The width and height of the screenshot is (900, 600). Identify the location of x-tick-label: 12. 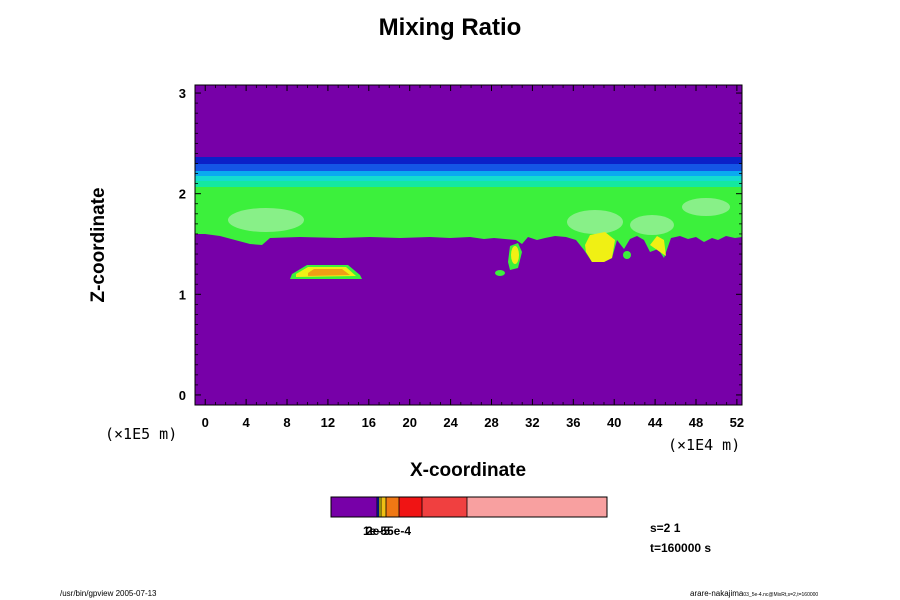
(328, 422).